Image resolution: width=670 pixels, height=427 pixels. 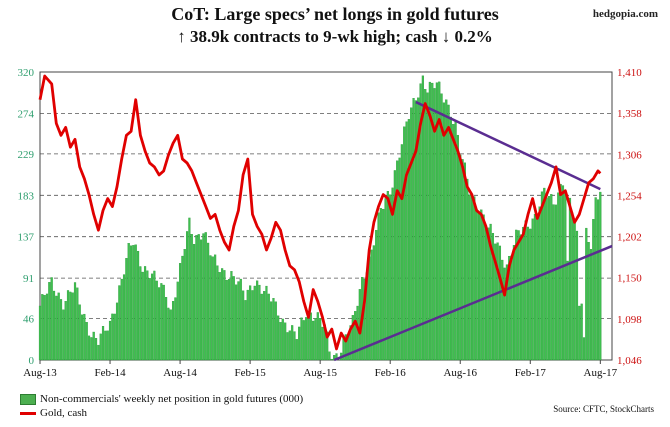 I want to click on right-axis-tick-label: 1,150, so click(x=629, y=279).